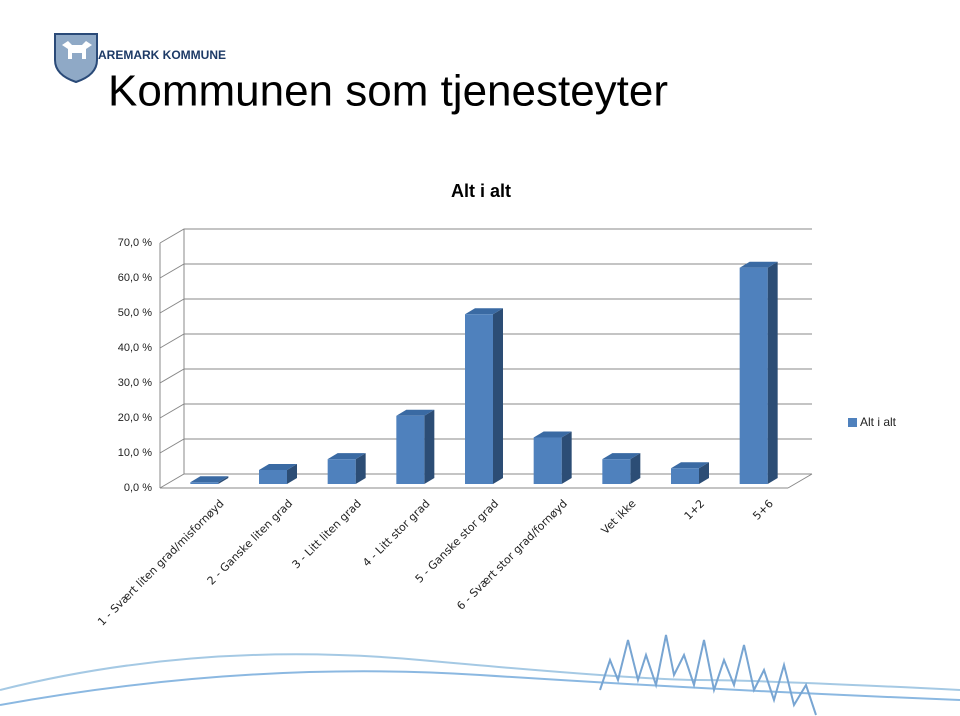 This screenshot has height=716, width=960. What do you see at coordinates (135, 243) in the screenshot?
I see `y-tick-label: 70,0 %` at bounding box center [135, 243].